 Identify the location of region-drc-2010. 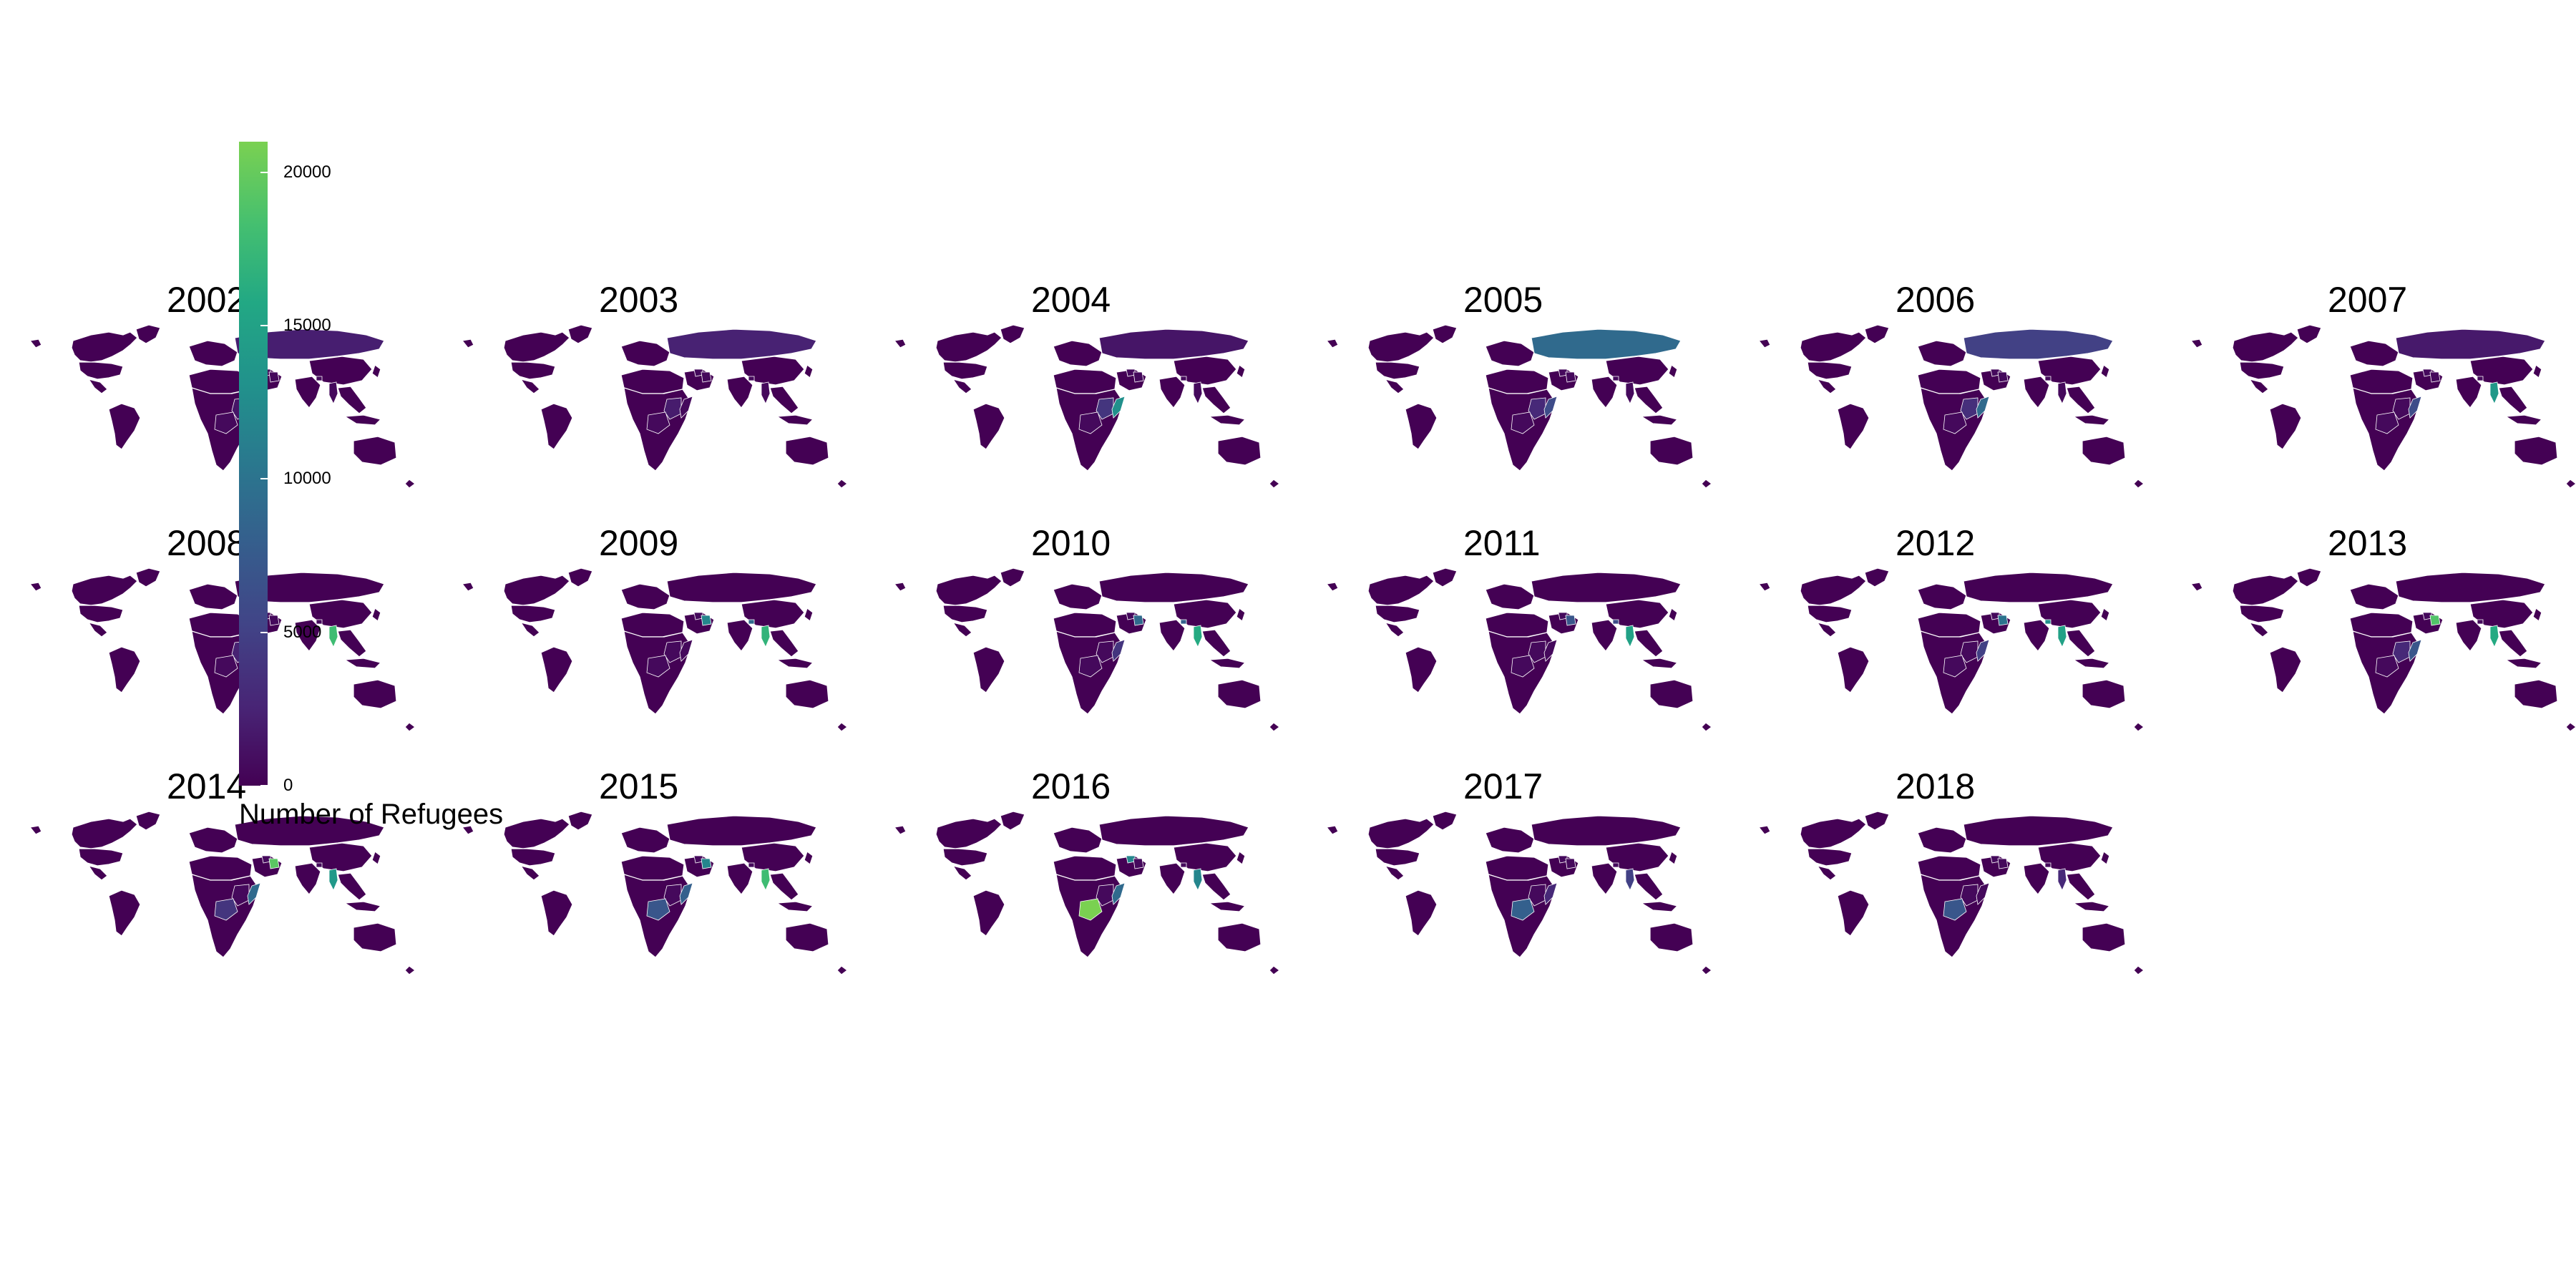
(1090, 666).